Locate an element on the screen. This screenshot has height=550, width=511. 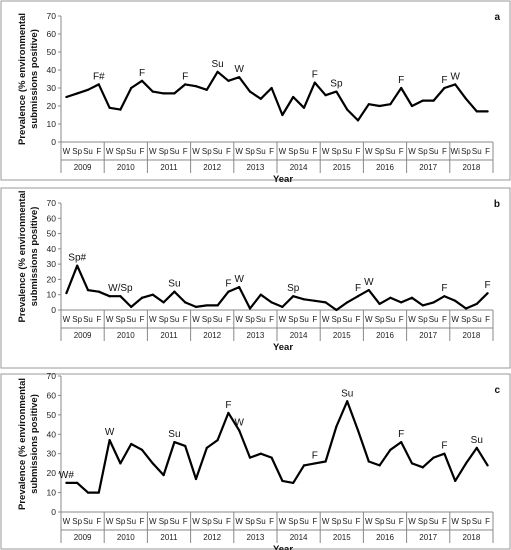
y-tick-label: 30 is located at coordinates (52, 454).